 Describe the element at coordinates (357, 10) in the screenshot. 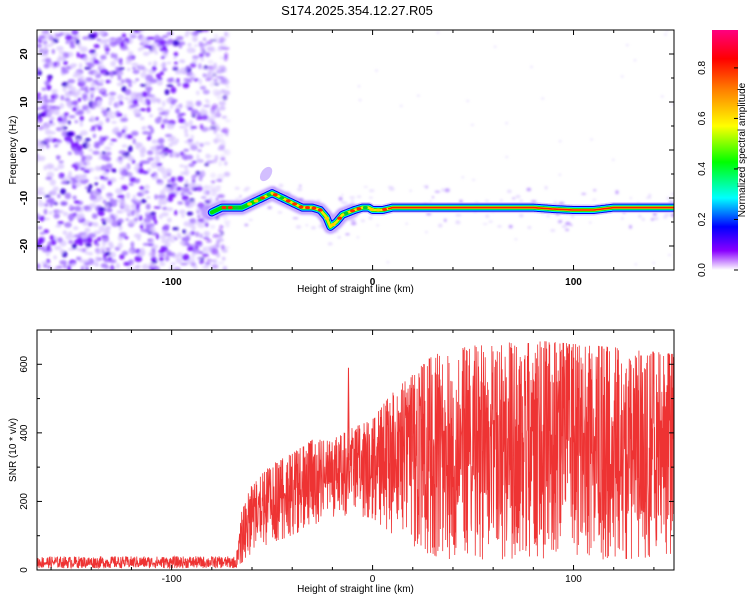

I see `figure-title: S174.2025.354.12.27.R05` at that location.